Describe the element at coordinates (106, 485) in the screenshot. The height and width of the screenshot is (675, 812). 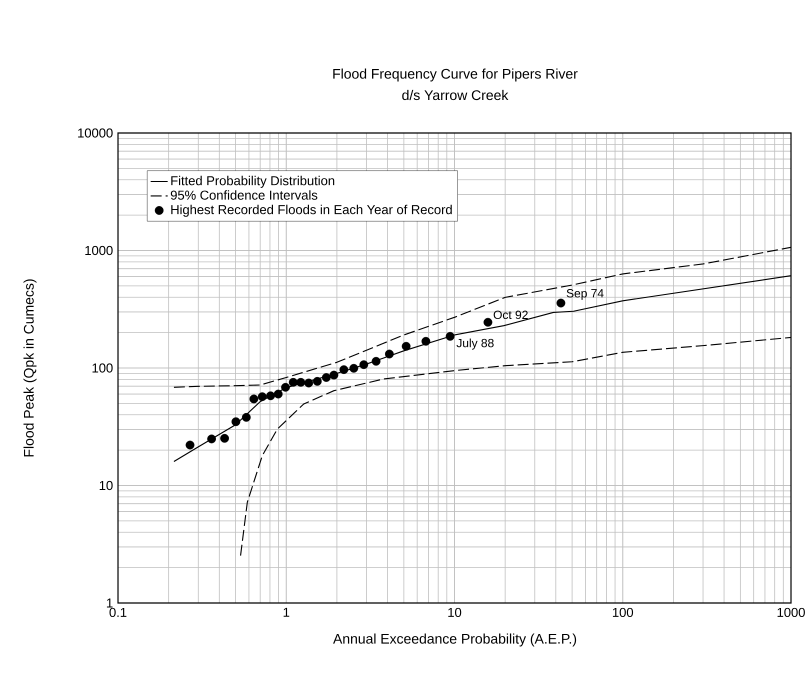
I see `y-tick-label: 10` at that location.